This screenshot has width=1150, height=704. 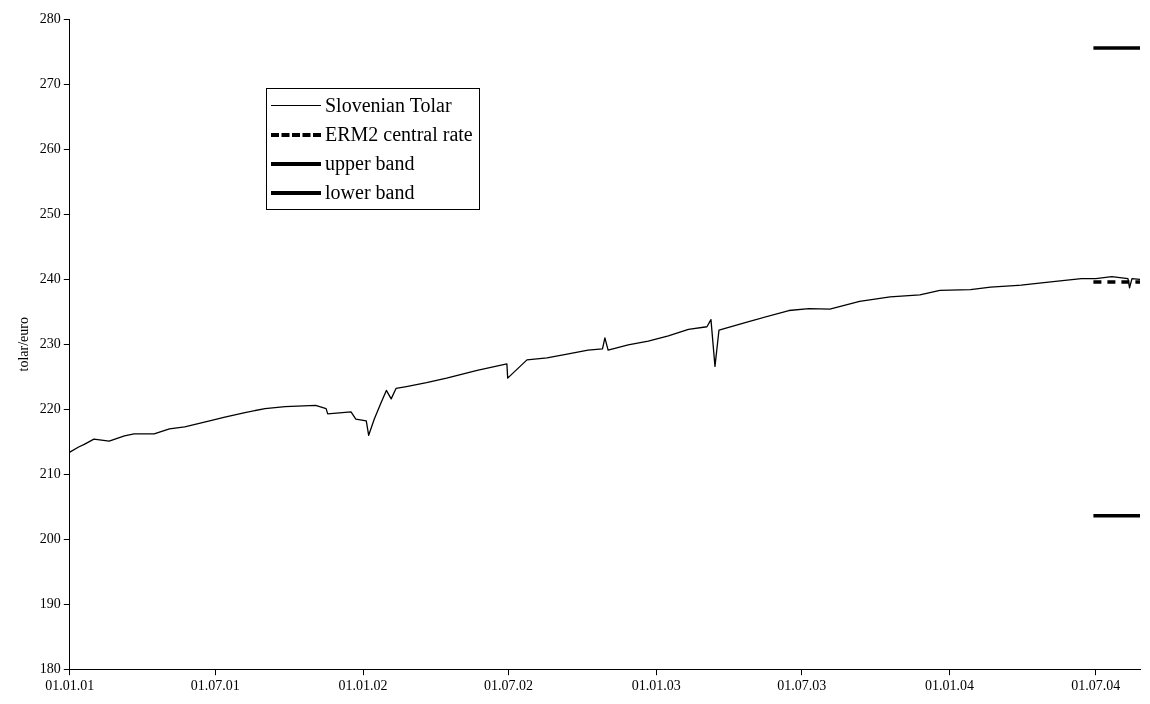 What do you see at coordinates (399, 134) in the screenshot?
I see `legend-label: ERM2 central rate` at bounding box center [399, 134].